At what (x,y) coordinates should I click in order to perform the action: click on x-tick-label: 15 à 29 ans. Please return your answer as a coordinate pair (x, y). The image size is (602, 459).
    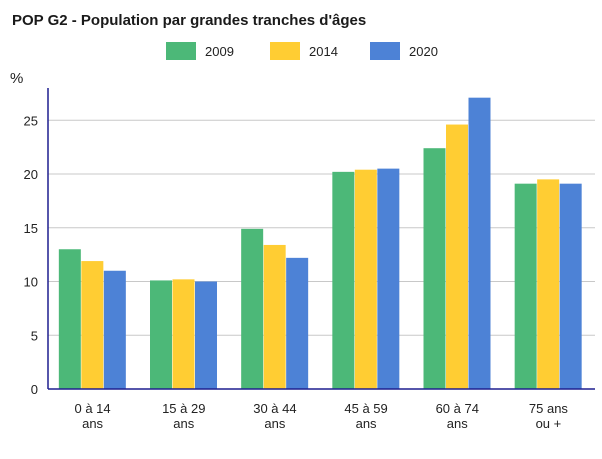
    Looking at the image, I should click on (183, 416).